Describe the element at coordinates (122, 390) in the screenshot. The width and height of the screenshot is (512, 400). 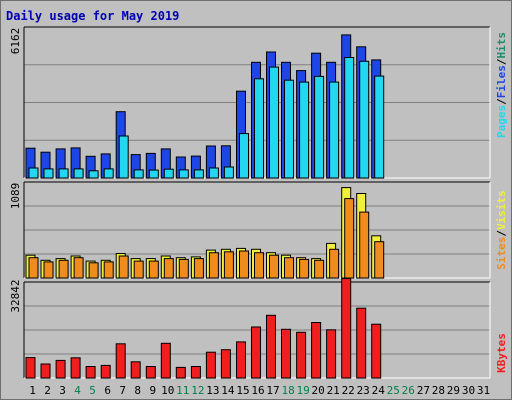
I see `x-tick-label-7: 7` at that location.